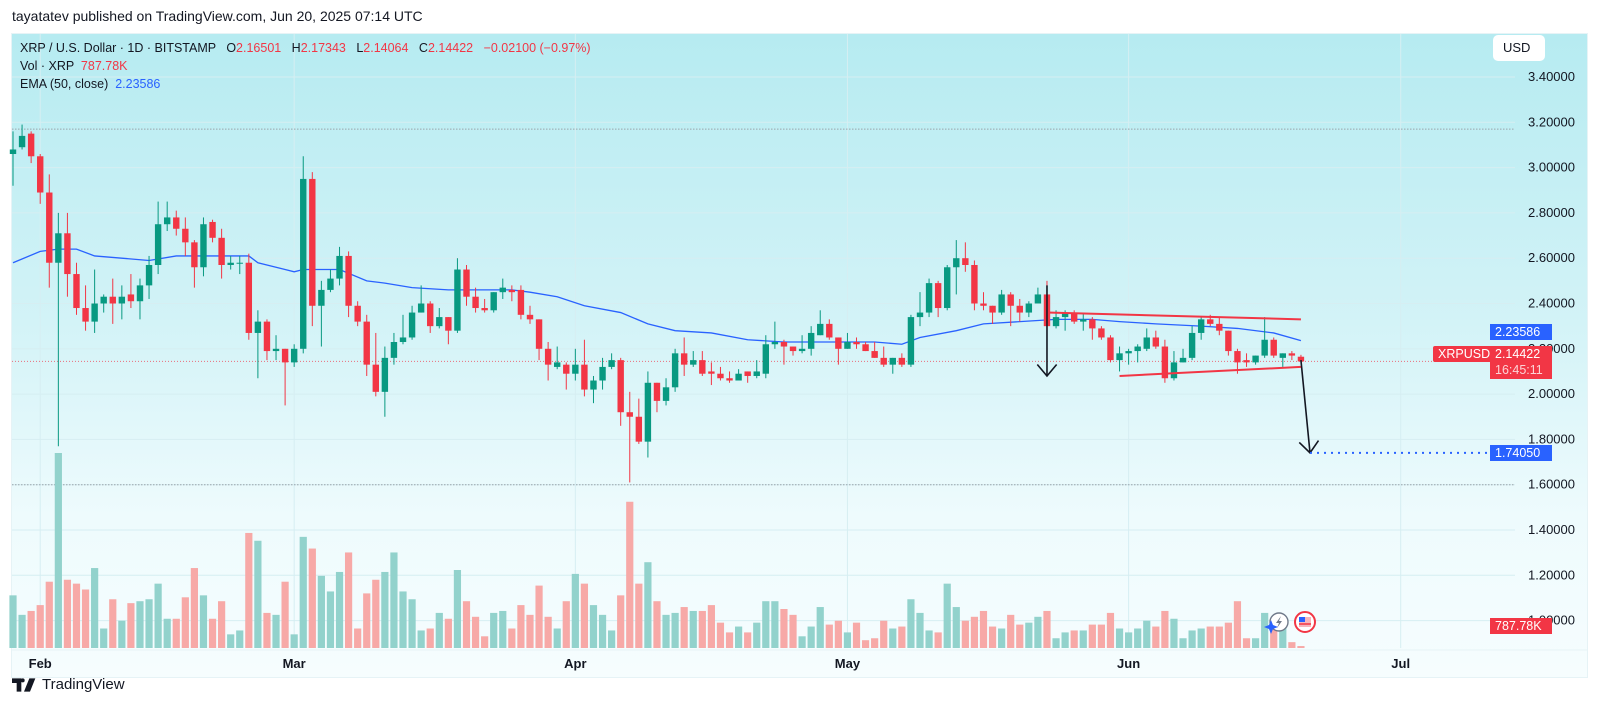  What do you see at coordinates (1305, 622) in the screenshot?
I see `us-flag-icon` at bounding box center [1305, 622].